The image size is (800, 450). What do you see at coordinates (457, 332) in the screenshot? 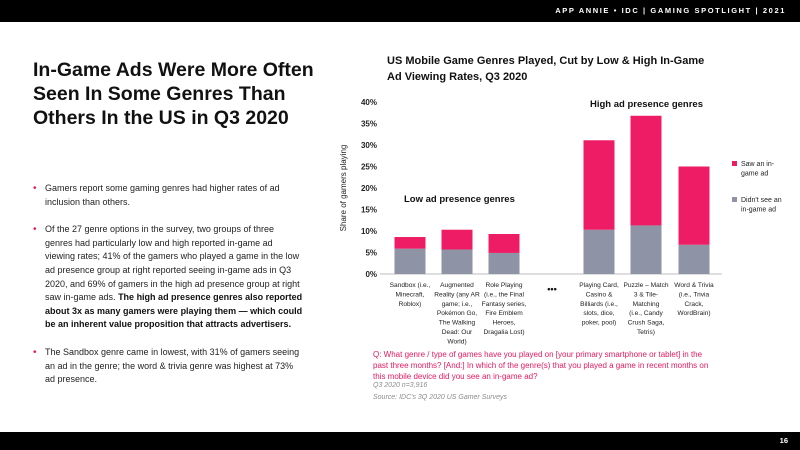
I see `x-tick-label: Dead: Our` at bounding box center [457, 332].